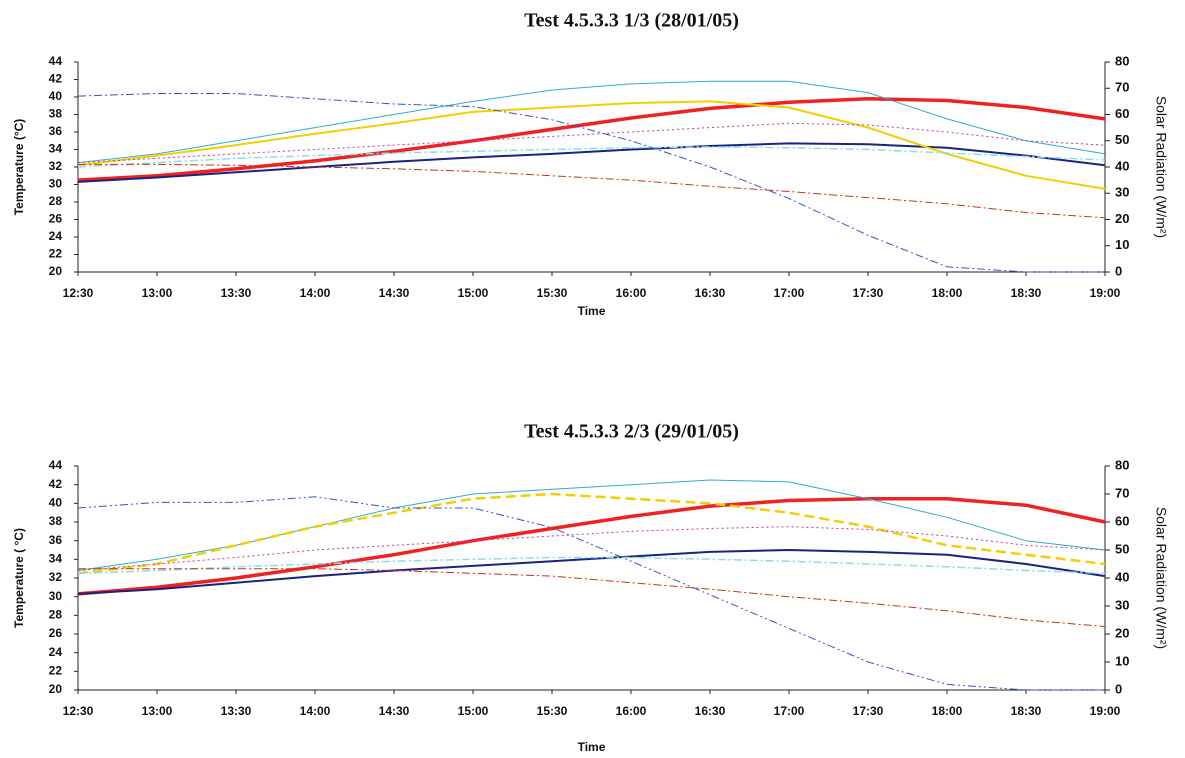  Describe the element at coordinates (19, 578) in the screenshot. I see `y-axis-label: Temperature ( °C)` at that location.